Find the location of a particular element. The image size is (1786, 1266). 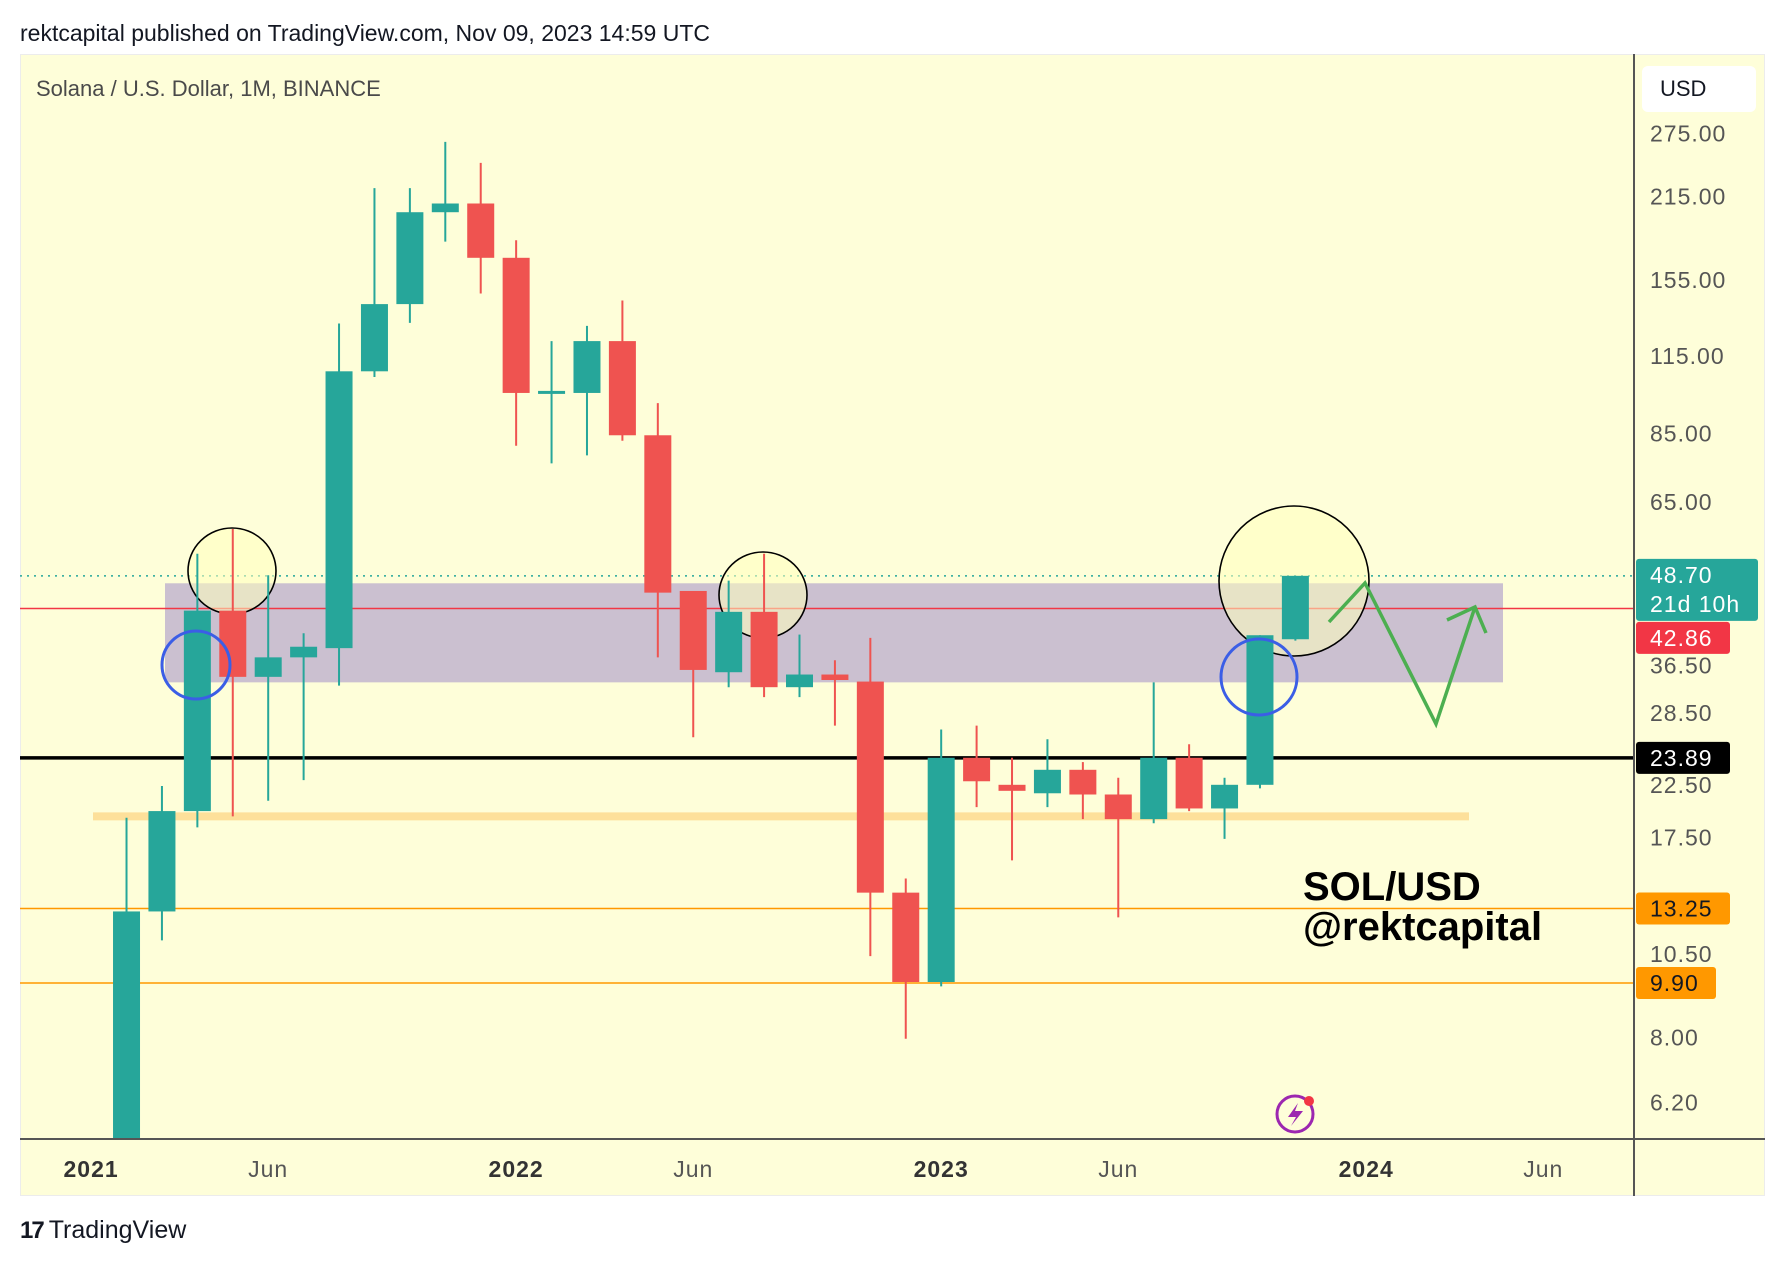

watermark-text: @rektcapital is located at coordinates (1422, 927).